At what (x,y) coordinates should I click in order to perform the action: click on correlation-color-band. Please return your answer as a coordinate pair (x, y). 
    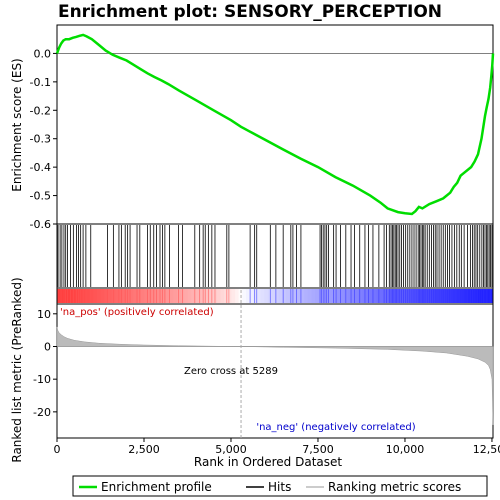
    Looking at the image, I should click on (275, 296).